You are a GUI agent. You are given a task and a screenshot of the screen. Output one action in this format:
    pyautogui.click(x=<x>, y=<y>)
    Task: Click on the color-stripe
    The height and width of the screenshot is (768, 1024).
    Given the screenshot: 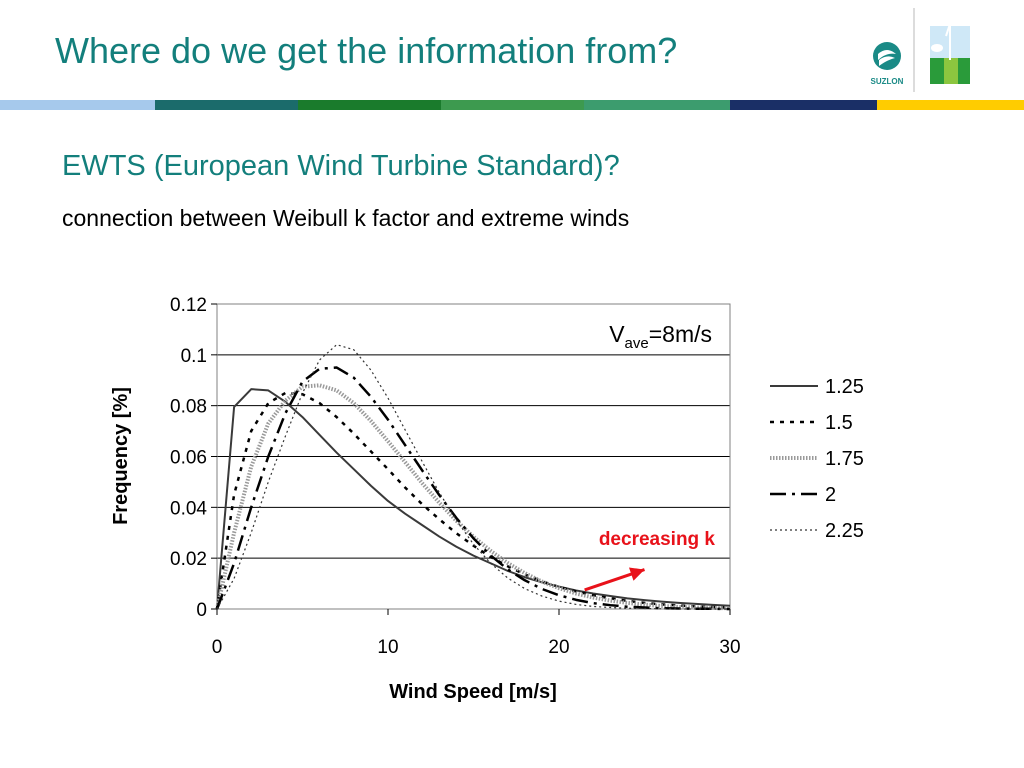 What is the action you would take?
    pyautogui.click(x=512, y=105)
    